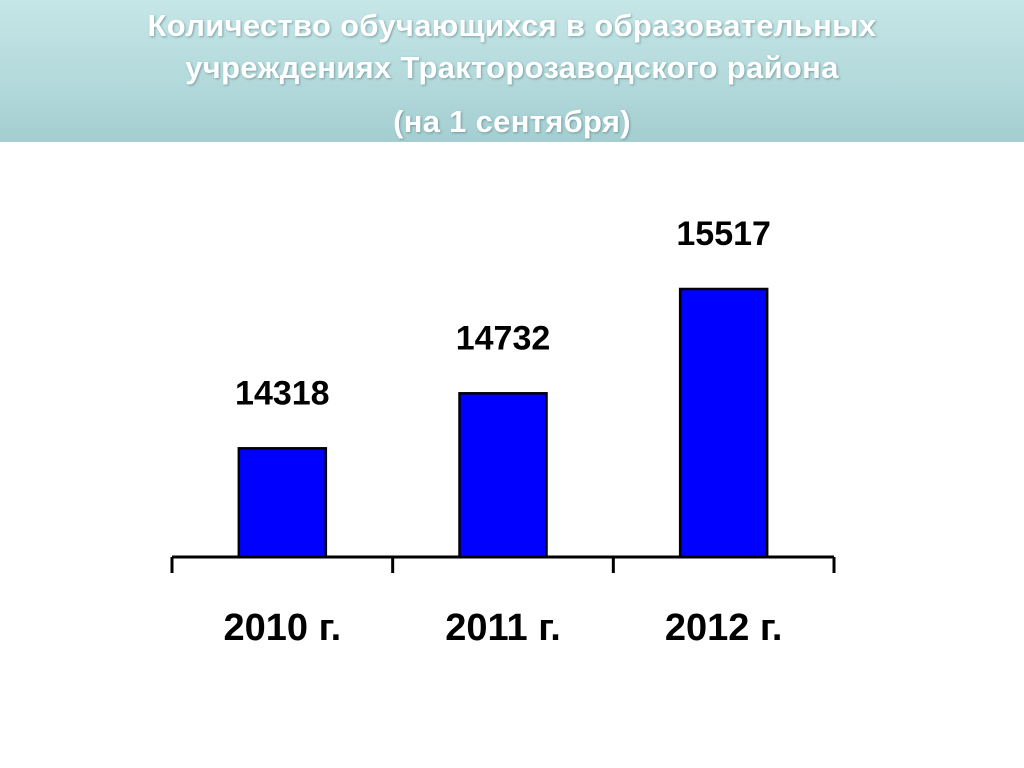  What do you see at coordinates (512, 25) in the screenshot?
I see `chart-title-line-1: Количество обучающихся в образовательных` at bounding box center [512, 25].